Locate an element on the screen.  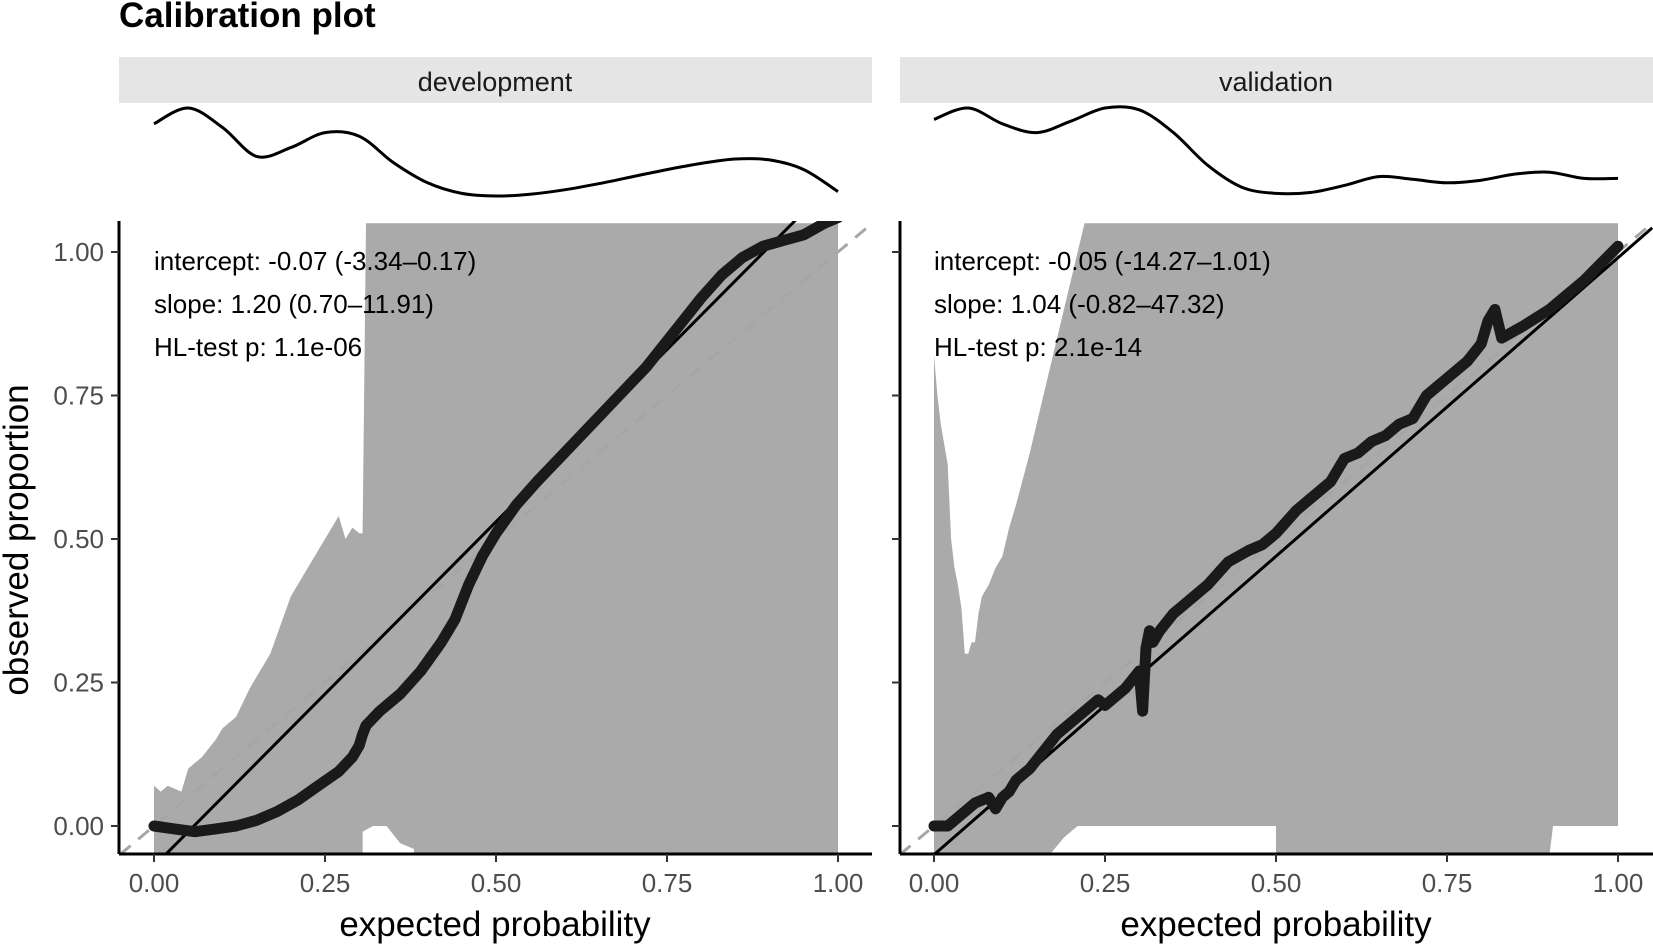
density-strip-development is located at coordinates (496, 152).